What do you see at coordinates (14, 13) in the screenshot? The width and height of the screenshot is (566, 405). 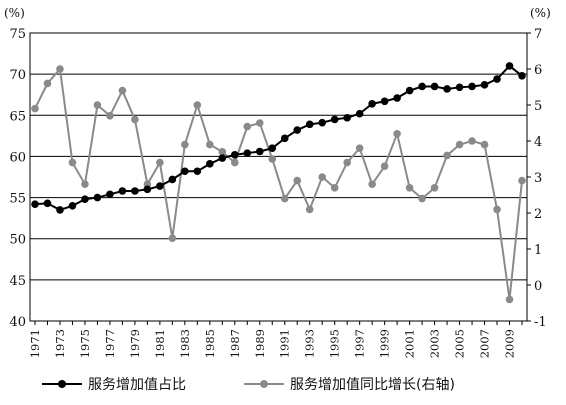 I see `left-axis-unit: (%)` at bounding box center [14, 13].